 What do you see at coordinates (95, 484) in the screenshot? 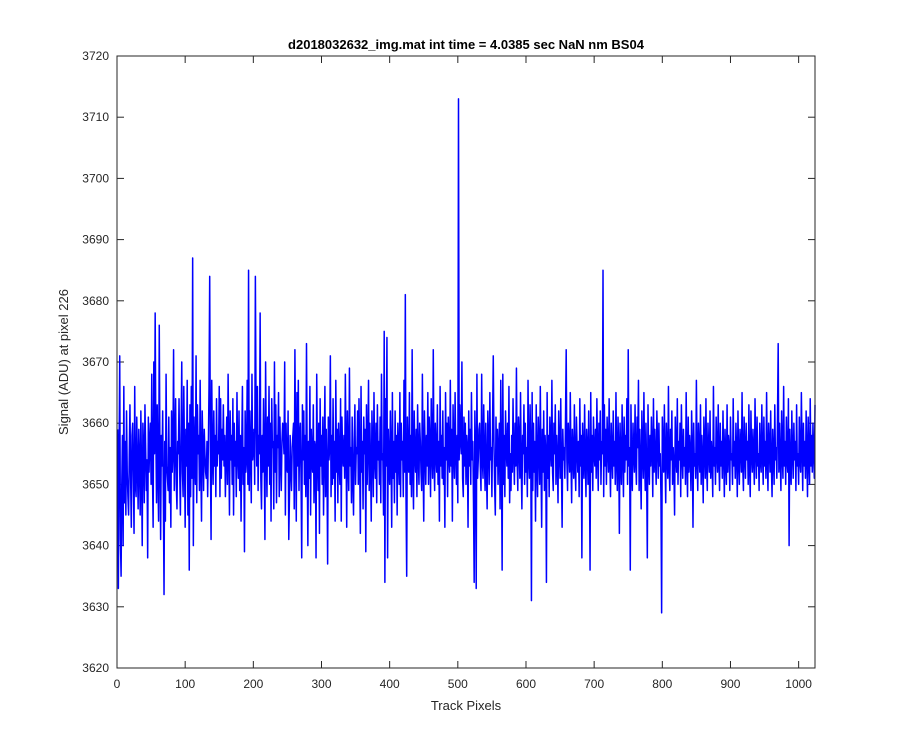
I see `y-tick-label: 3650` at bounding box center [95, 484].